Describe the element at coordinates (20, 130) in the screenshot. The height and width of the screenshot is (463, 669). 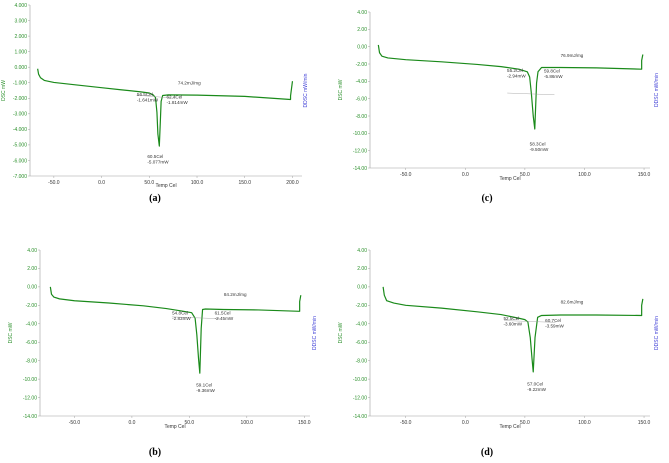
I see `y-tick-label: -4.000` at that location.